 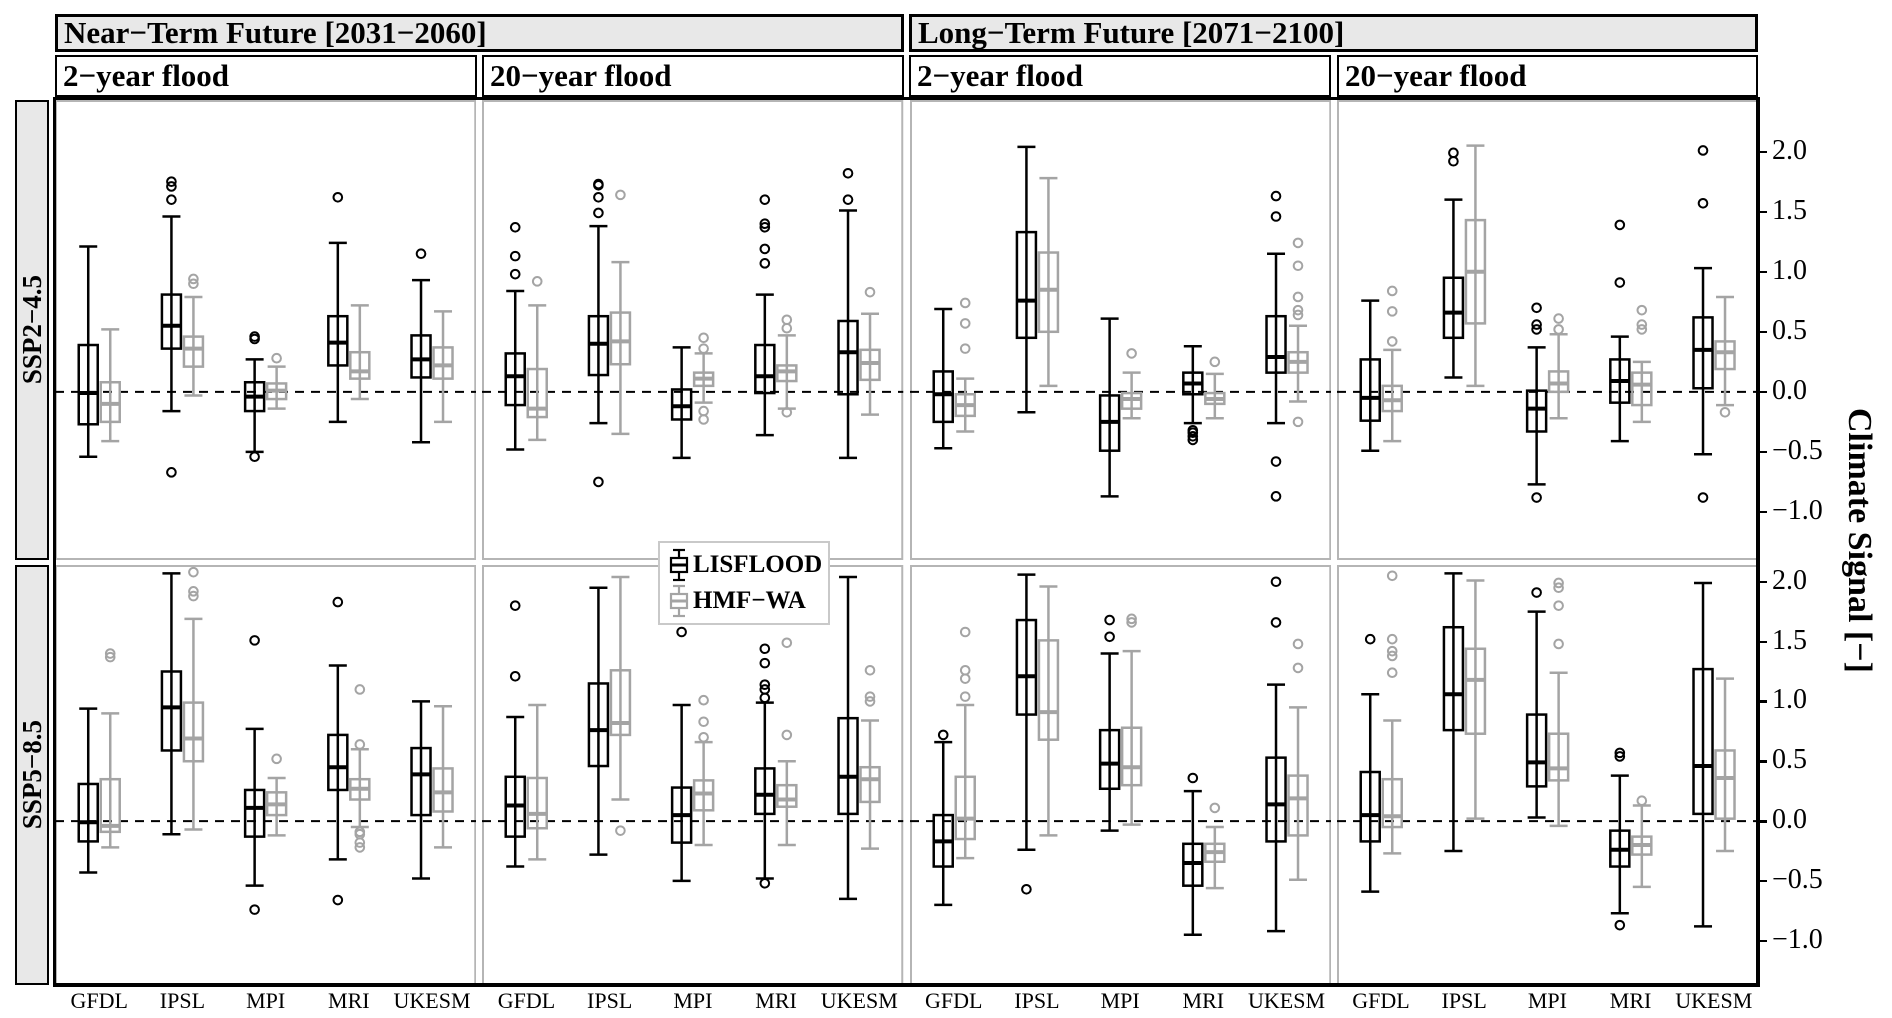 What do you see at coordinates (1547, 330) in the screenshot?
I see `panel-SSP2−4.5-Long−Term Future [2071−2100]-20−year flood` at bounding box center [1547, 330].